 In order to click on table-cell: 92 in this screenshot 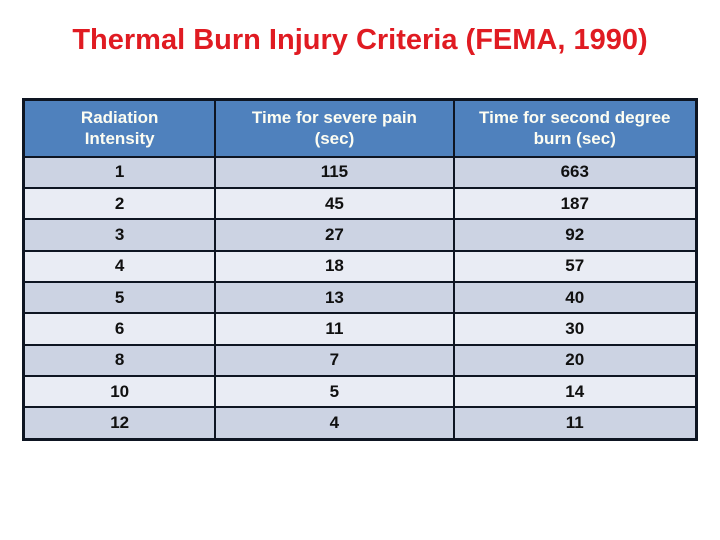, I will do `click(575, 235)`.